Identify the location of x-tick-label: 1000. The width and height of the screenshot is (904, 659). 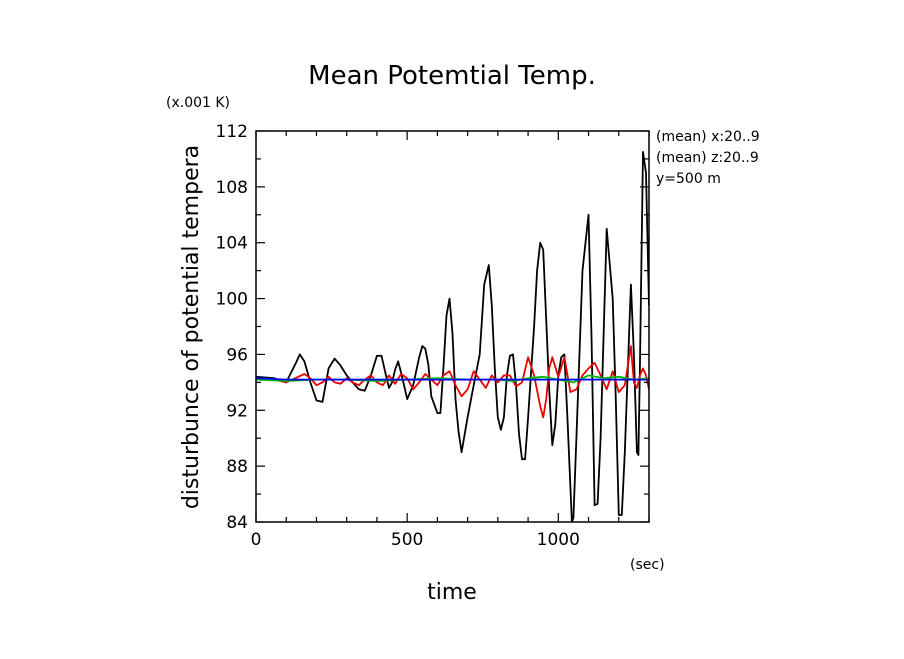
(558, 540).